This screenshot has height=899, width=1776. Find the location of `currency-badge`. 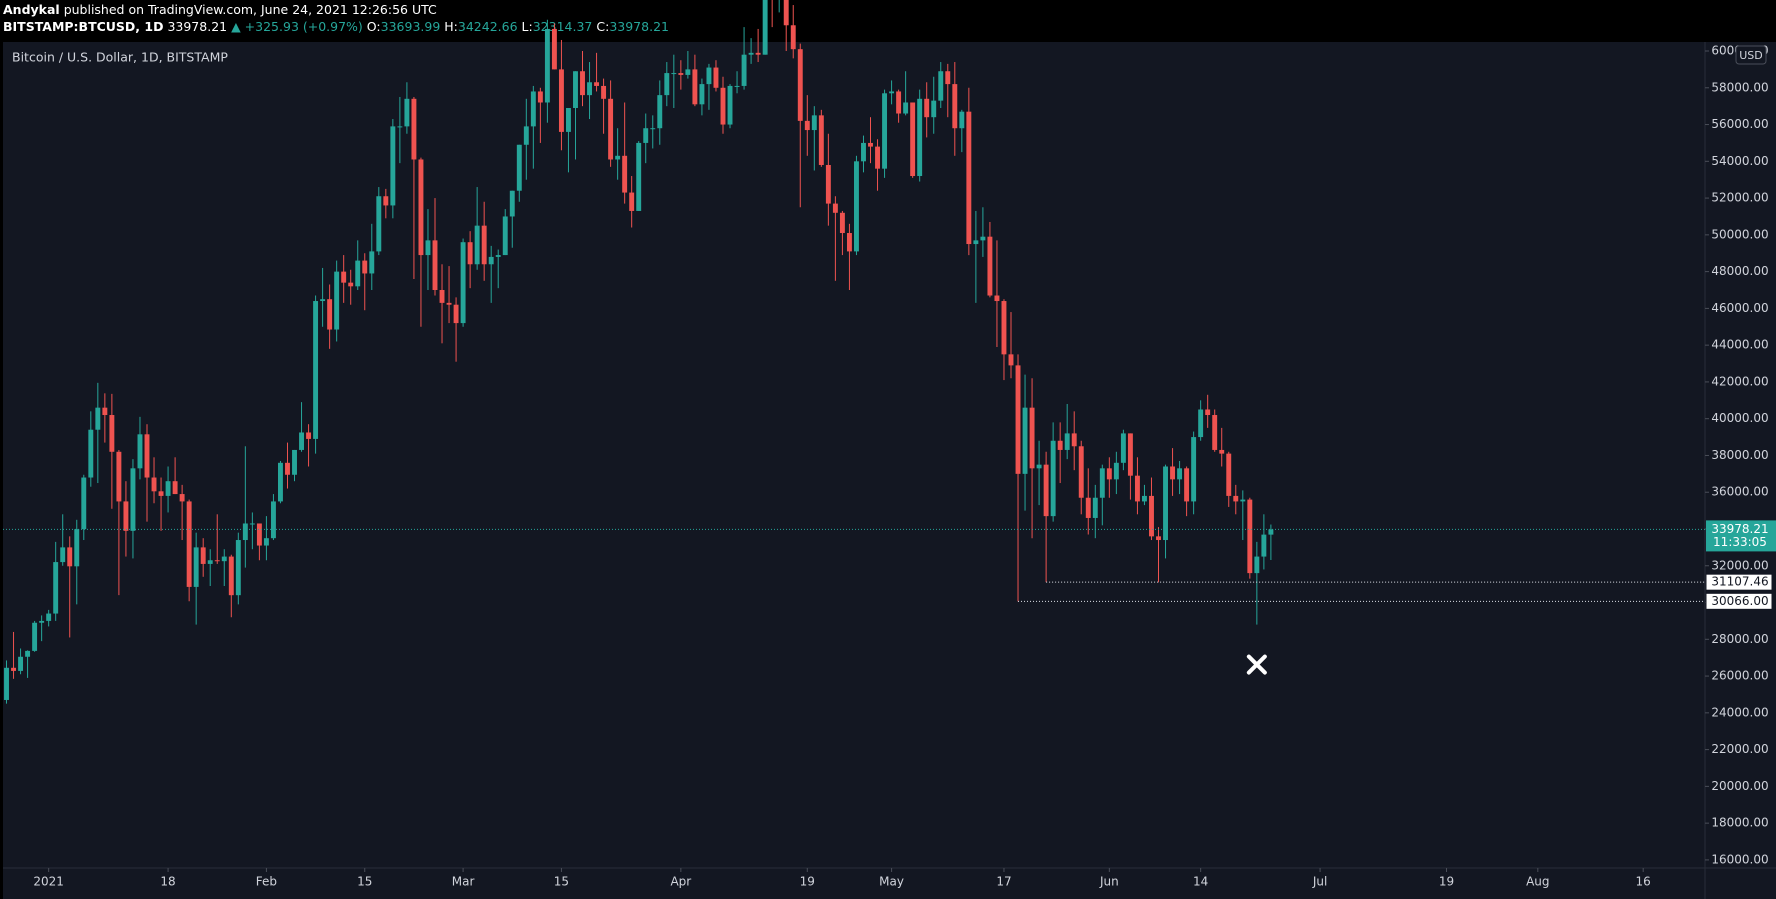

currency-badge is located at coordinates (1751, 55).